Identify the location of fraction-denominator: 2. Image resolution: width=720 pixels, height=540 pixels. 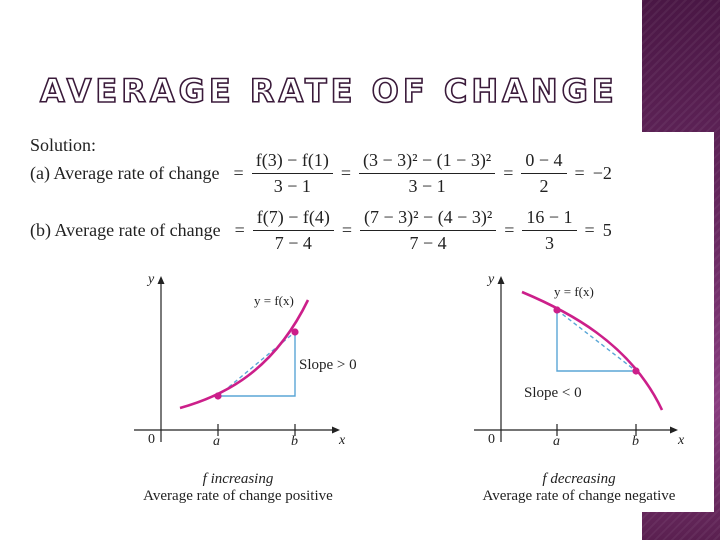
(544, 185).